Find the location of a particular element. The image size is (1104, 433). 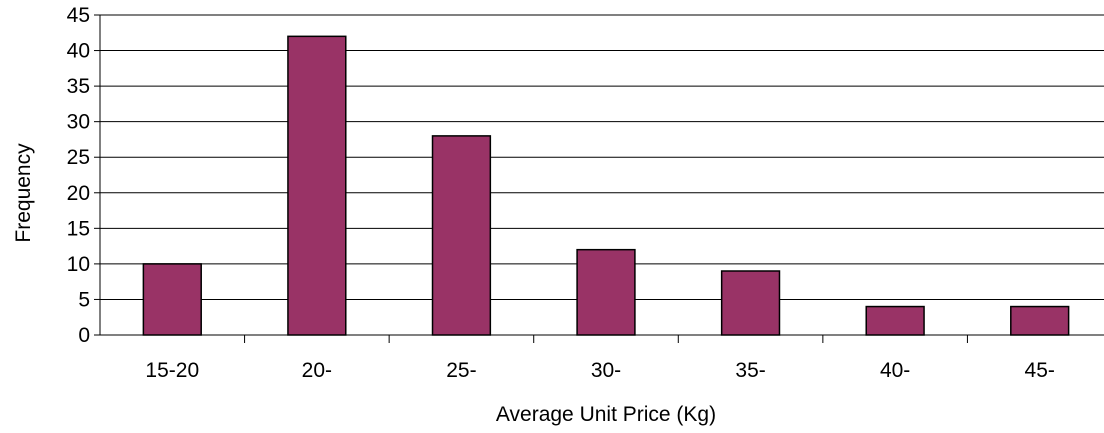

y-tick-label: 20 is located at coordinates (78, 193).